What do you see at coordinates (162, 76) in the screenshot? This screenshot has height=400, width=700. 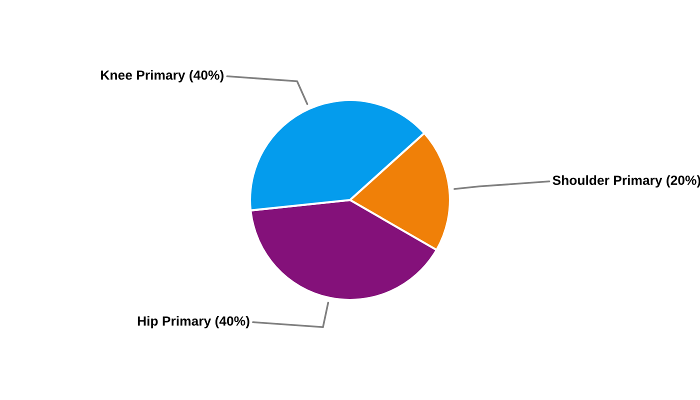 I see `slice-label: Knee Primary (40%)` at bounding box center [162, 76].